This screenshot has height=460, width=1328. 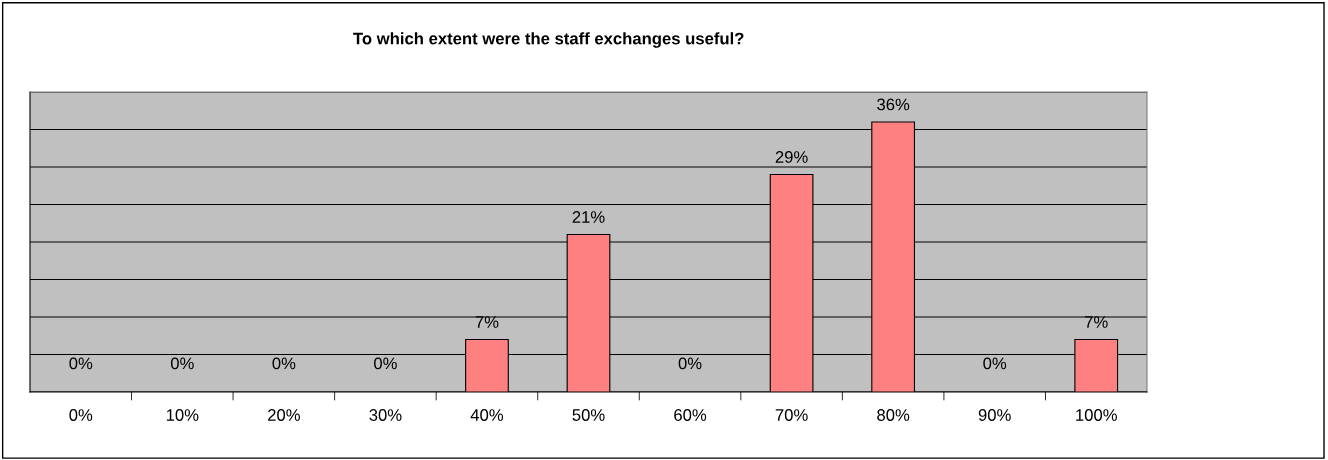 I want to click on x-tick-label: 40%, so click(x=487, y=415).